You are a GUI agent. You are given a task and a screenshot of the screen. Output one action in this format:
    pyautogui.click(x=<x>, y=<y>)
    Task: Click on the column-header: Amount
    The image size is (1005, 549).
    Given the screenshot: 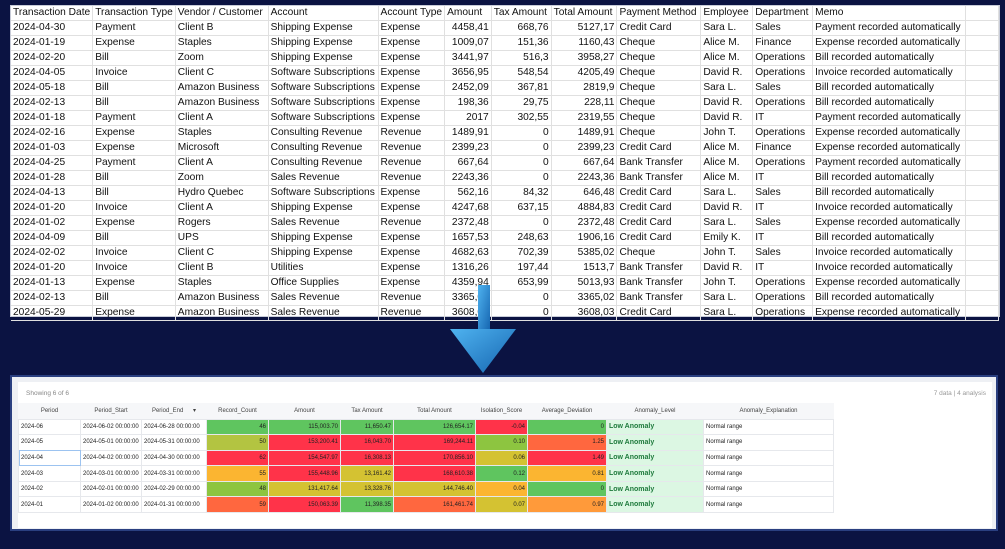 What is the action you would take?
    pyautogui.click(x=468, y=14)
    